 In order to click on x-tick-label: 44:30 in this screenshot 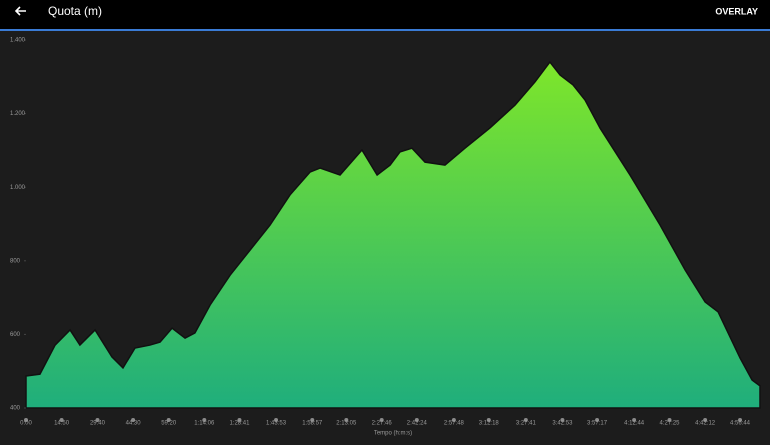, I will do `click(134, 424)`.